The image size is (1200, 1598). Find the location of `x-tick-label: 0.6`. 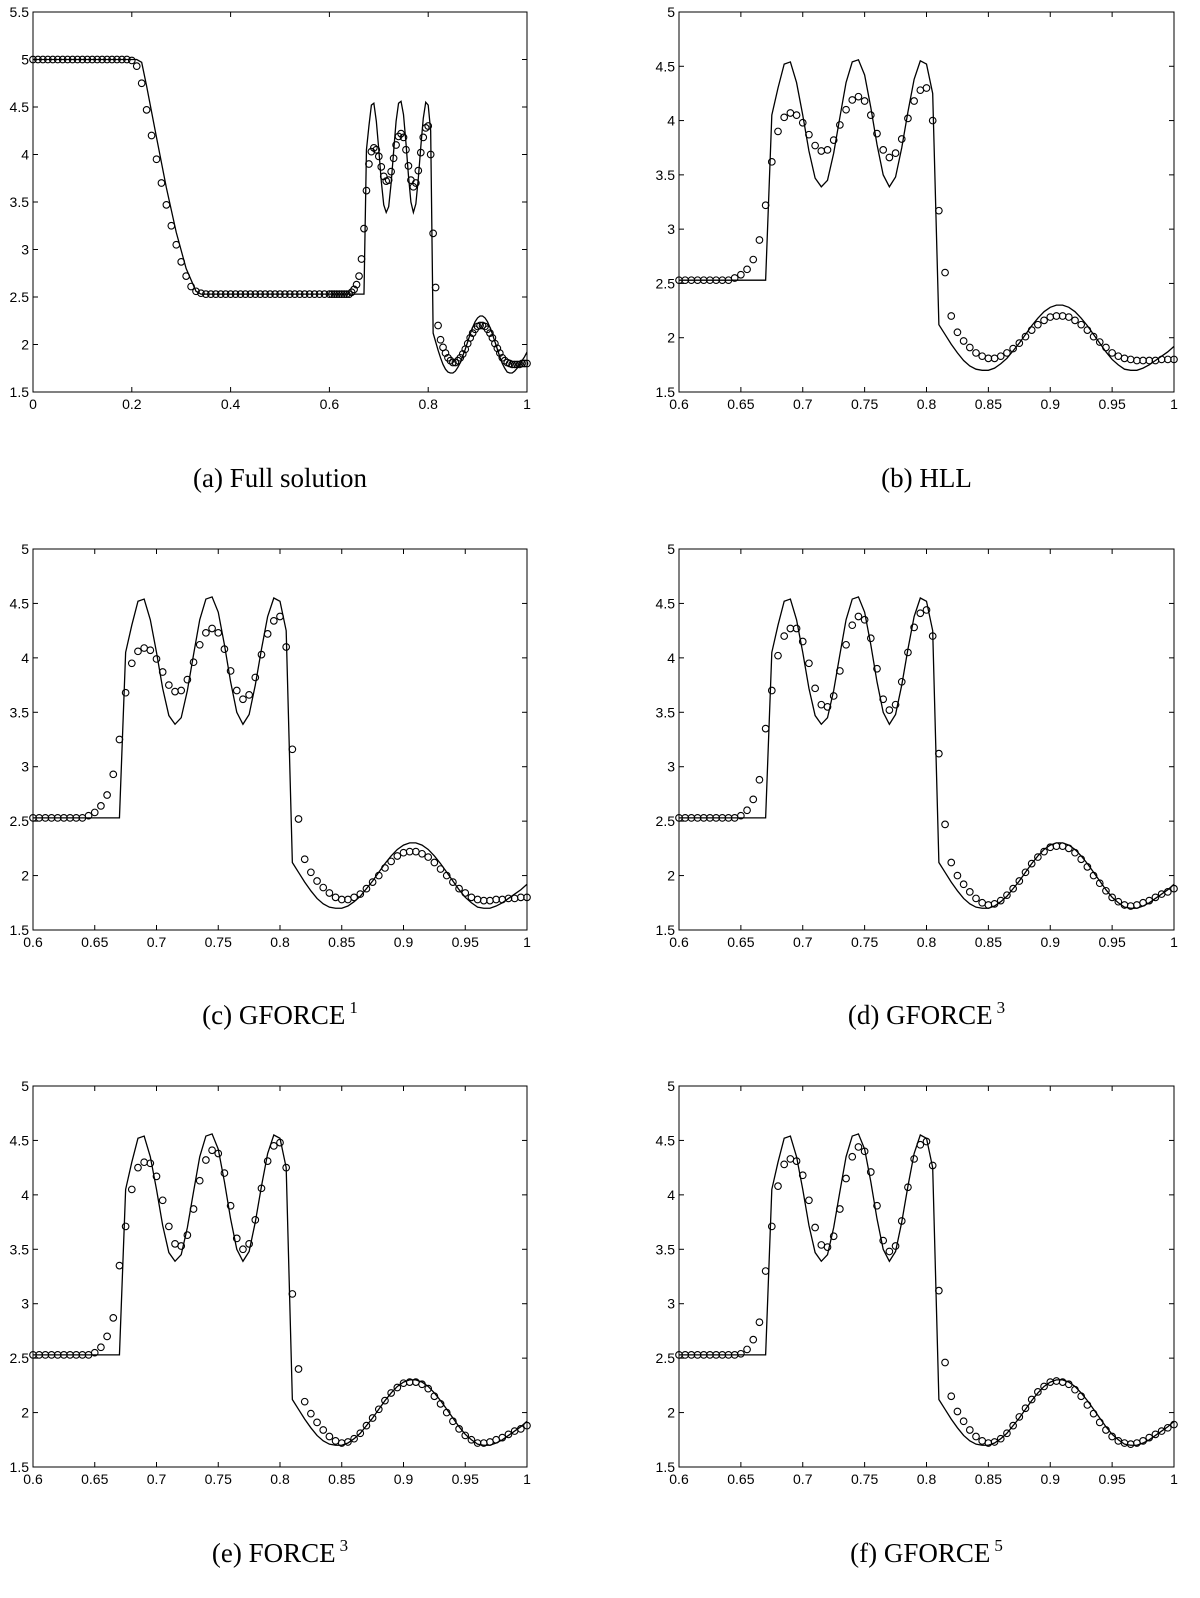

x-tick-label: 0.6 is located at coordinates (679, 942).